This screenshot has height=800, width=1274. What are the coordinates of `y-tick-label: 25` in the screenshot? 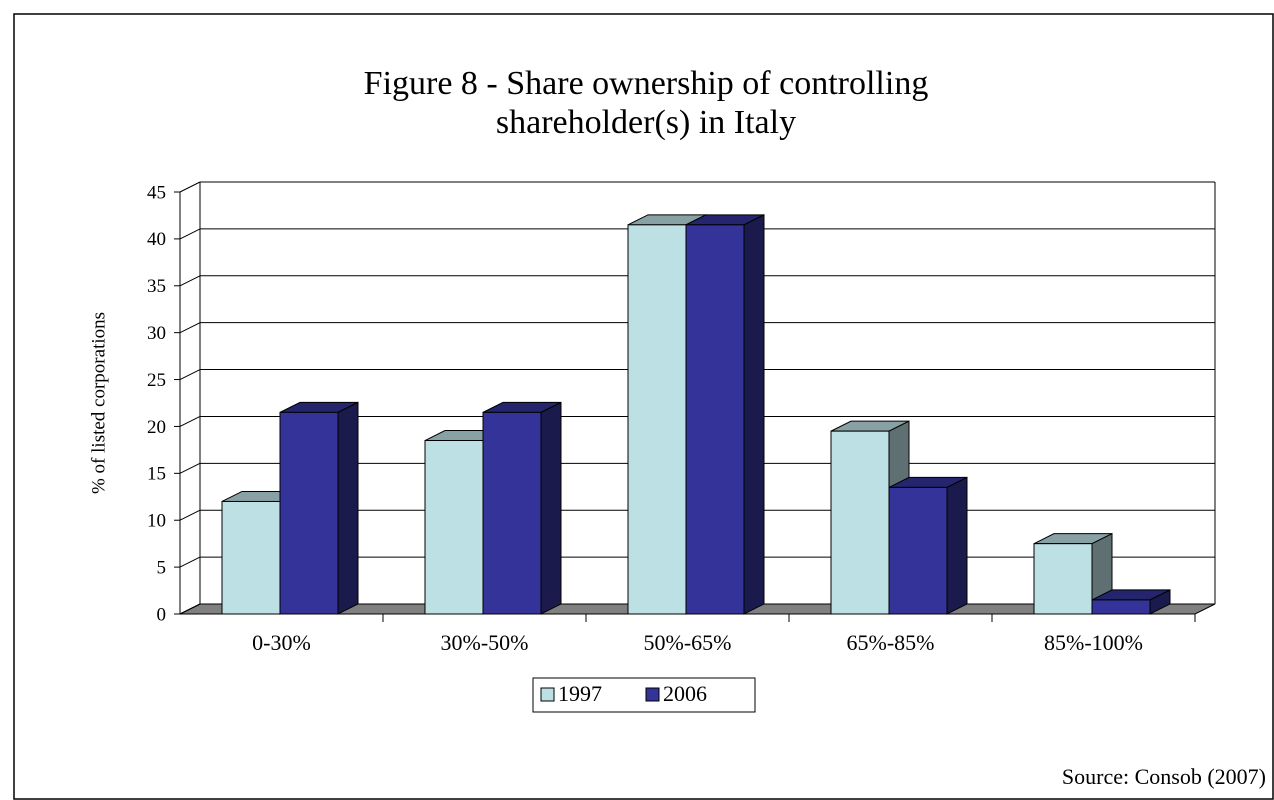 It's located at (156, 380).